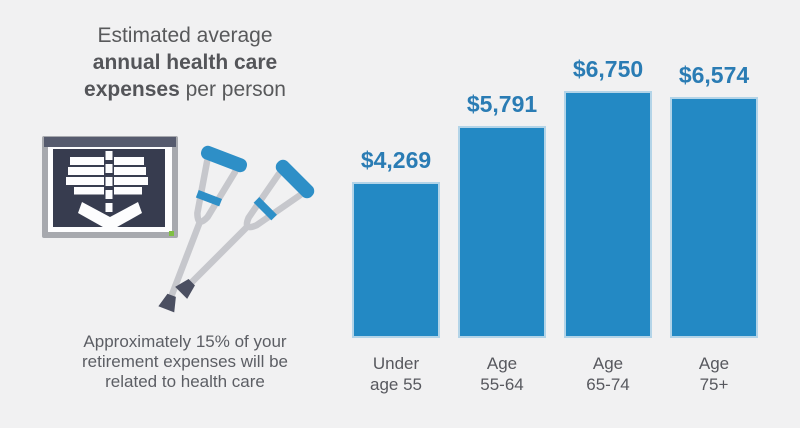 This screenshot has height=428, width=800. I want to click on bar-column-under-55: $4,269 Under age 55, so click(396, 220).